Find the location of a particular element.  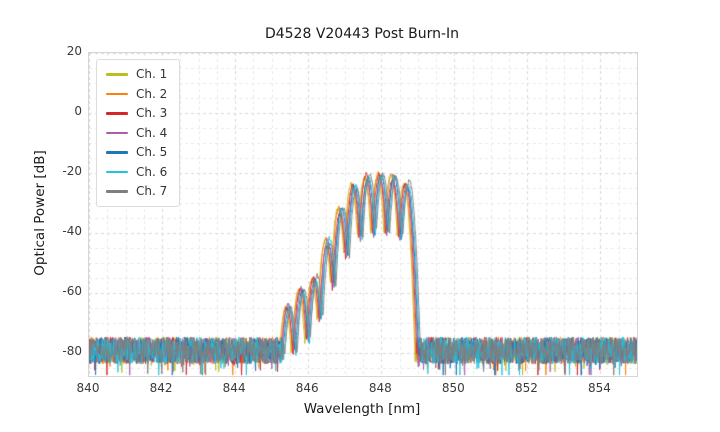

legend: Ch. 1 Ch. 2 Ch. 3 Ch. 4 Ch. 5 Ch. 6 Ch. 7 is located at coordinates (138, 133).